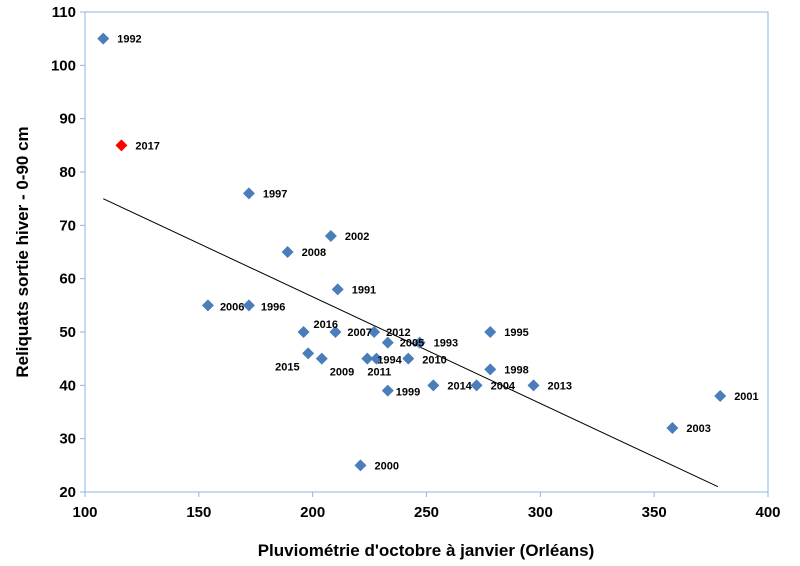 The image size is (800, 566). I want to click on x-tick-label: 150, so click(198, 512).